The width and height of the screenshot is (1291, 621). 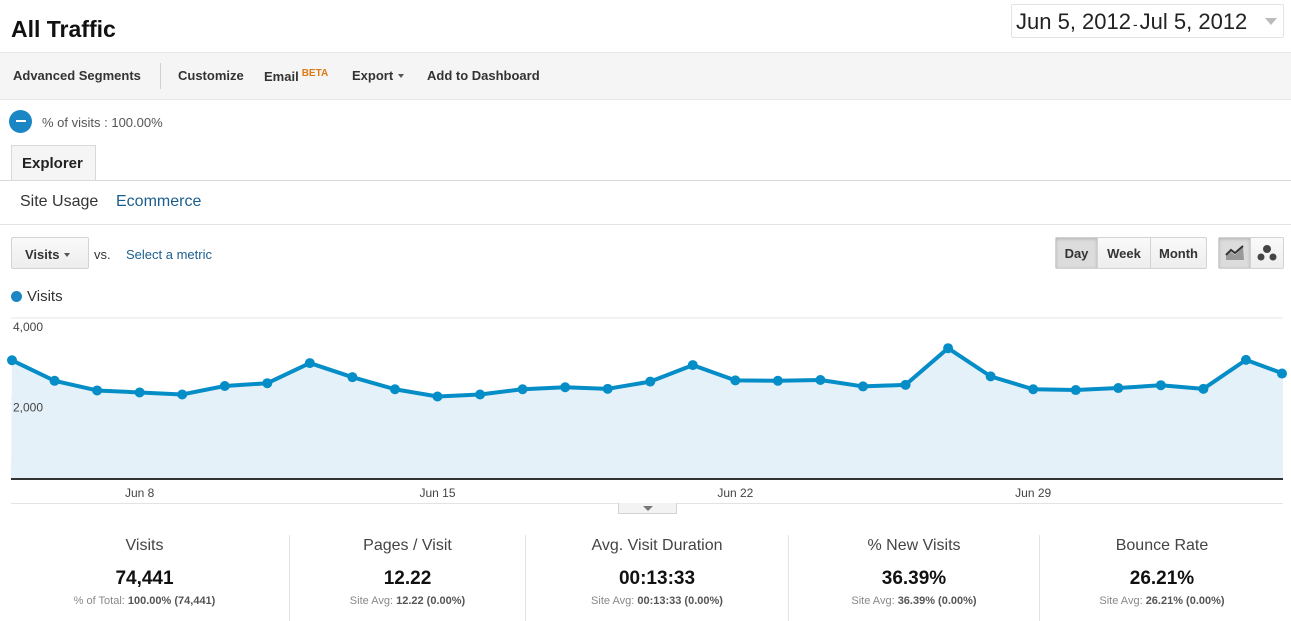 I want to click on select-metric-link: Select a metric, so click(x=169, y=254).